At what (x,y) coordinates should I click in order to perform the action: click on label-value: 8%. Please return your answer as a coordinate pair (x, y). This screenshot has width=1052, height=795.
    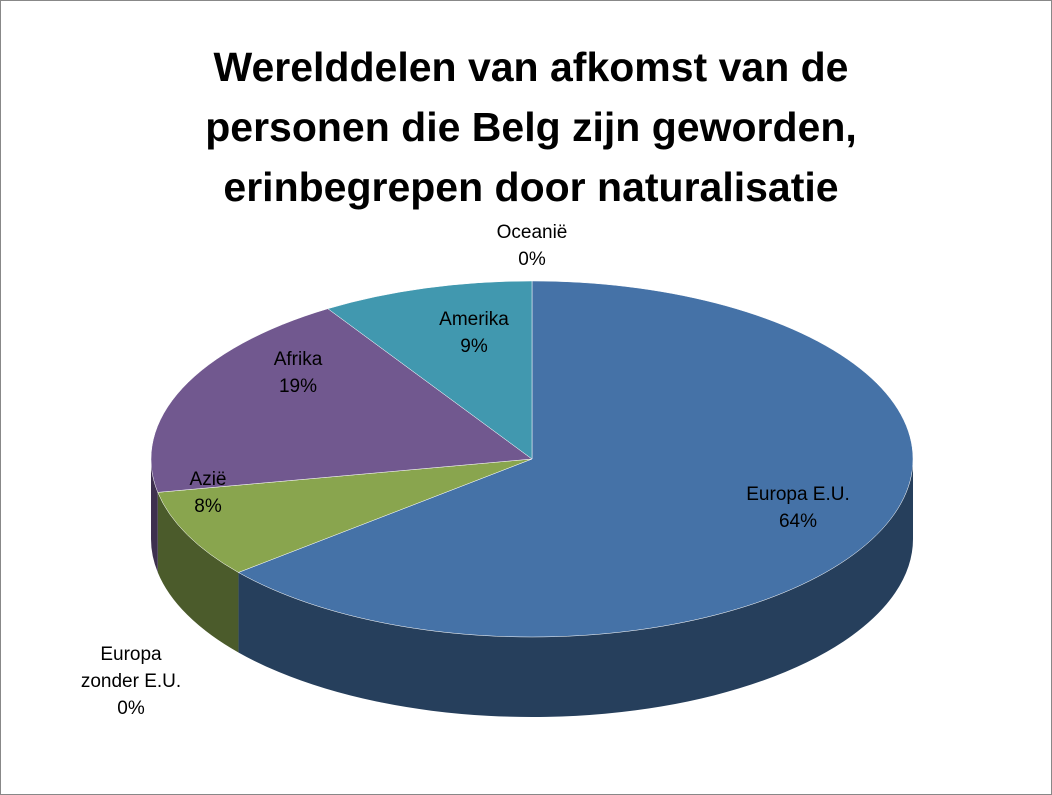
    Looking at the image, I should click on (208, 506).